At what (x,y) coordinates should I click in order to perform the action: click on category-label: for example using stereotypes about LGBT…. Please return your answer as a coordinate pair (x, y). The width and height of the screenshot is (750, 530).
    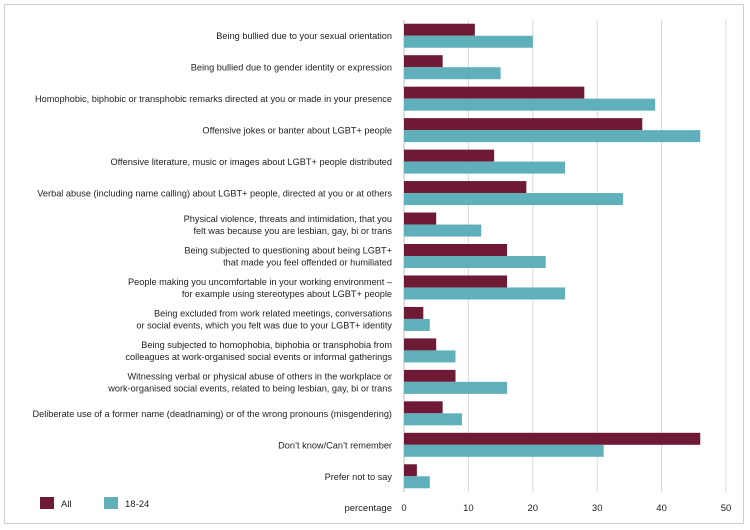
    Looking at the image, I should click on (287, 294).